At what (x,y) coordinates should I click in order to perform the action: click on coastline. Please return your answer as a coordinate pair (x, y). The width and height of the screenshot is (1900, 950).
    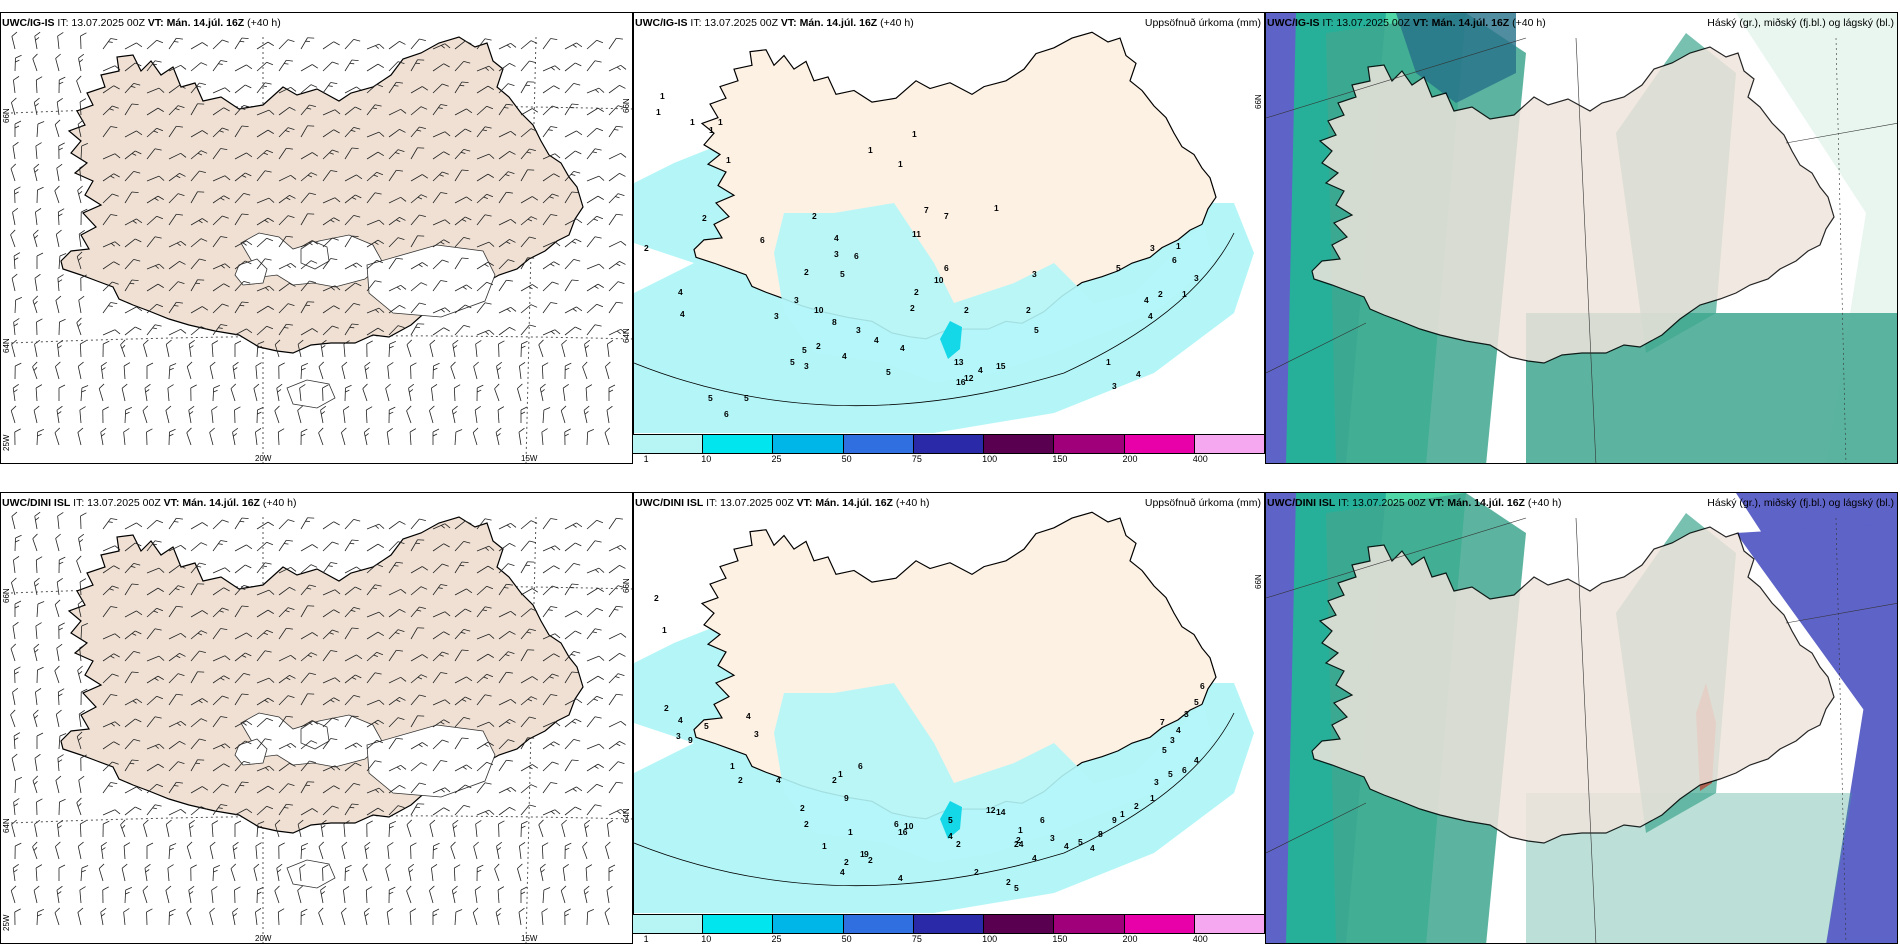
    Looking at the image, I should click on (1573, 685).